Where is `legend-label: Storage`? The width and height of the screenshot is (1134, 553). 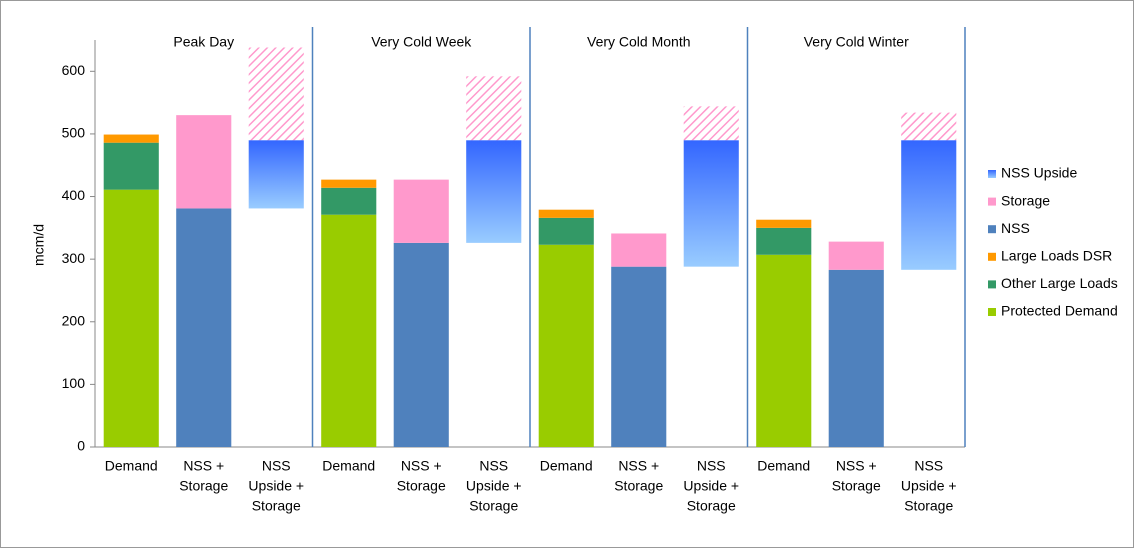 legend-label: Storage is located at coordinates (1025, 200).